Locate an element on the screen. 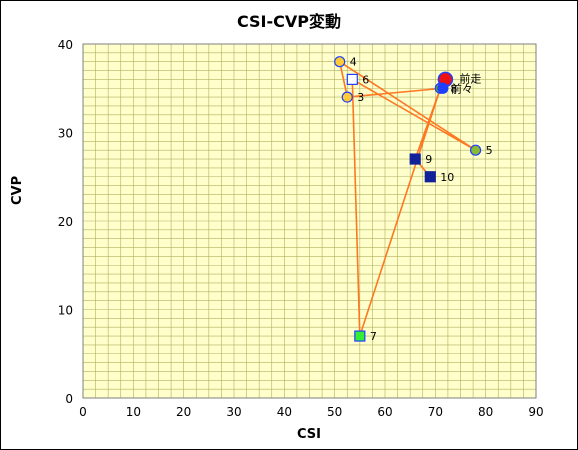 This screenshot has width=578, height=450. x-tick-label: 0 is located at coordinates (83, 412).